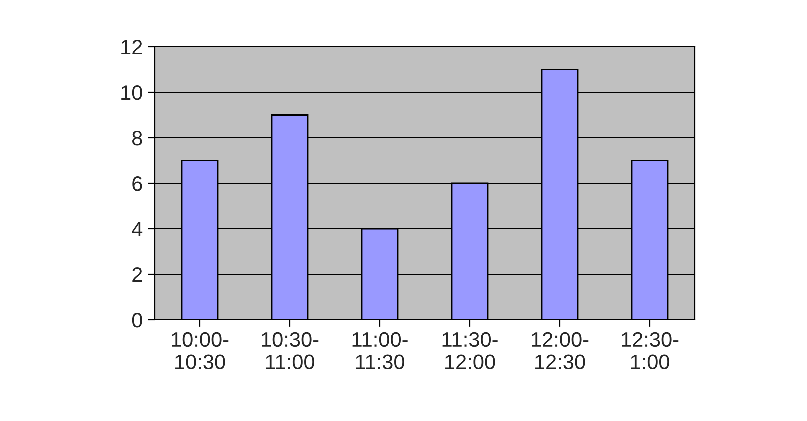 The image size is (807, 421). Describe the element at coordinates (650, 351) in the screenshot. I see `x-tick-label: 12:30- 1:00` at that location.